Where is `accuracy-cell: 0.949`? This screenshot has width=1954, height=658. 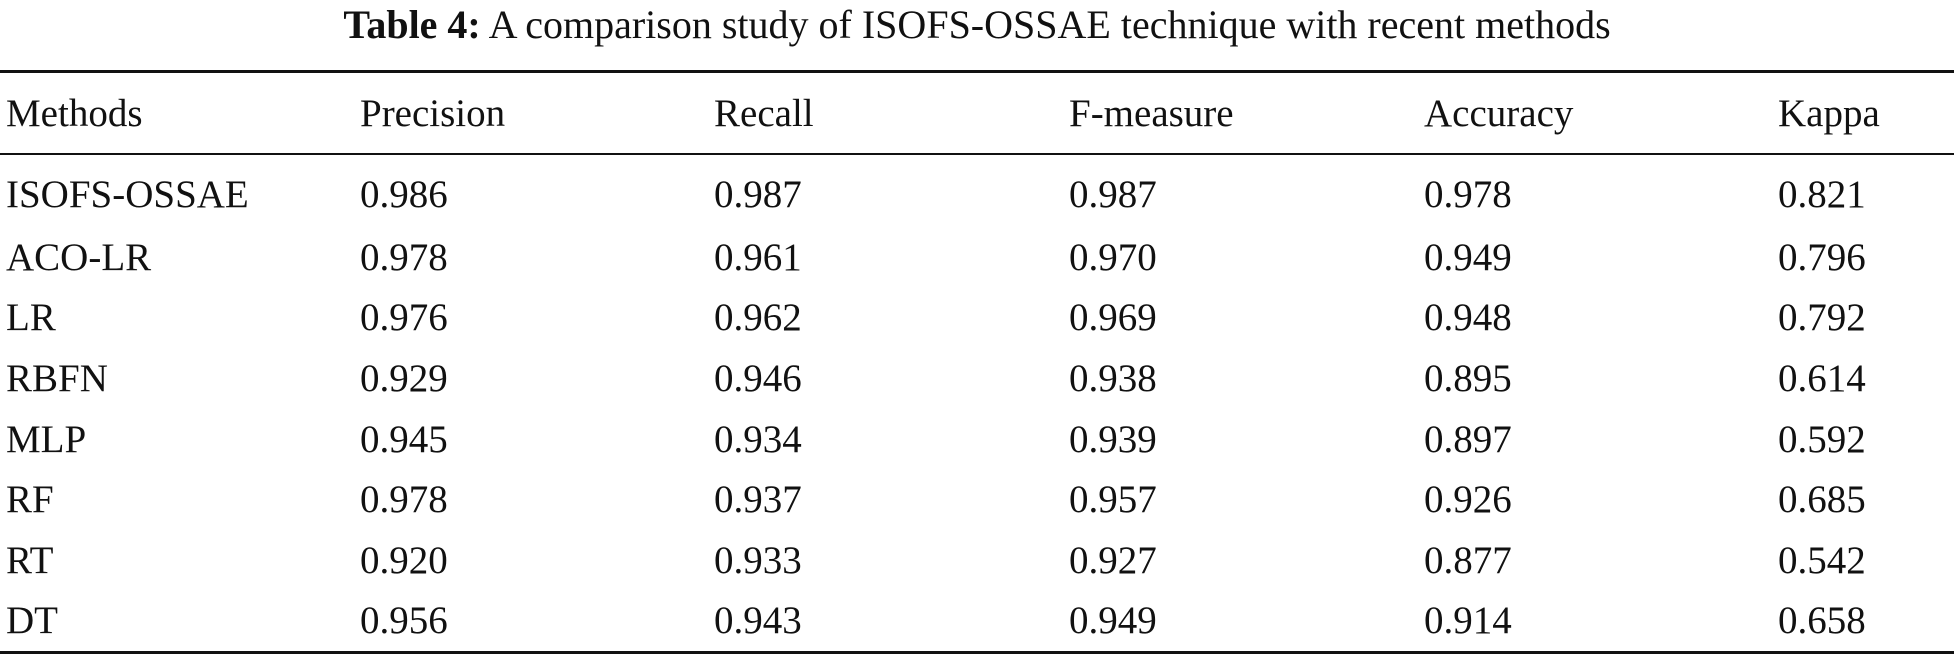
accuracy-cell: 0.949 is located at coordinates (1468, 257).